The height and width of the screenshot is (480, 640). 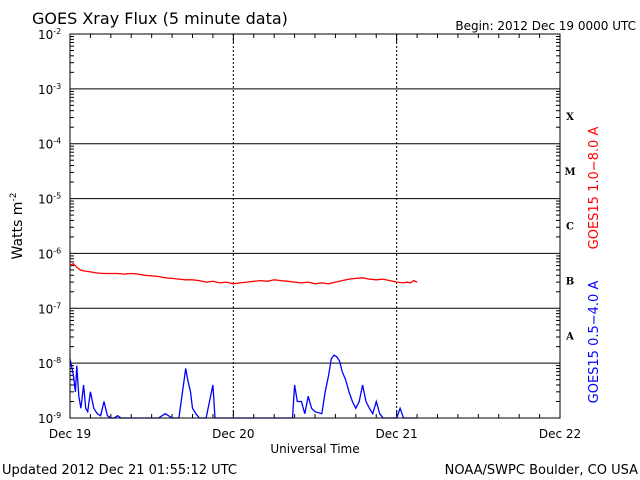 I want to click on y-axis-label: Watts m-2, so click(x=17, y=226).